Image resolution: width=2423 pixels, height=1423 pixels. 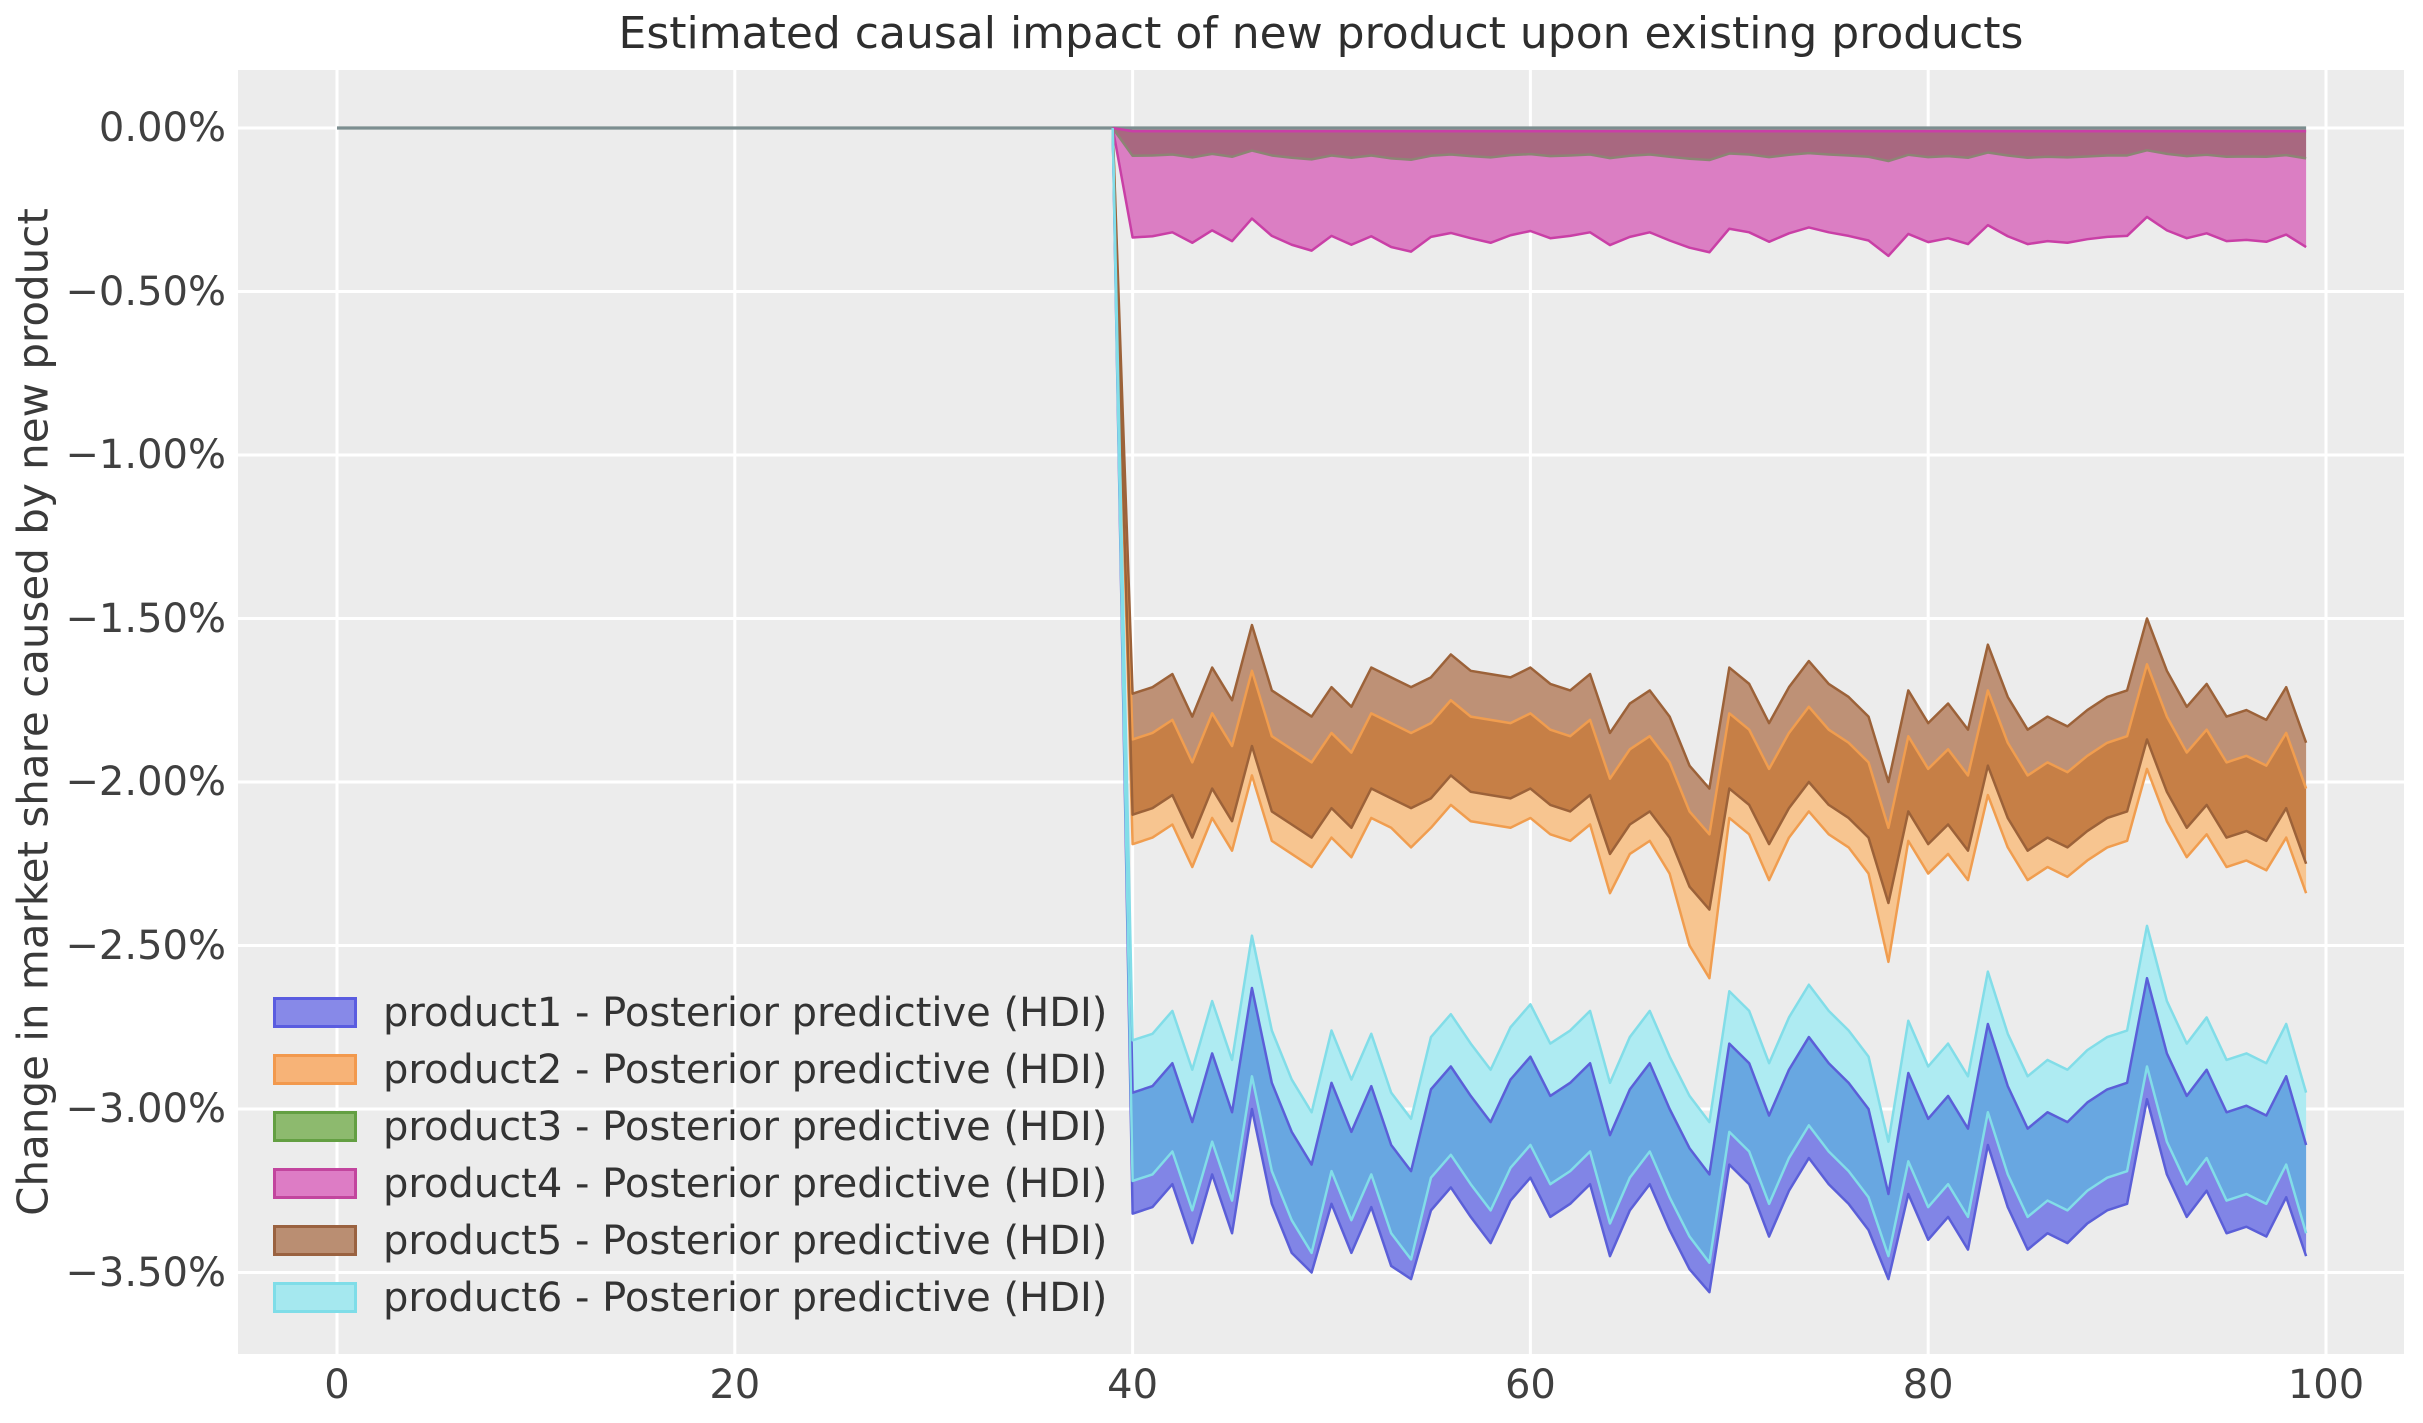 I want to click on legend-label-product4: product4 - Posterior predictive (HDI), so click(x=745, y=1183).